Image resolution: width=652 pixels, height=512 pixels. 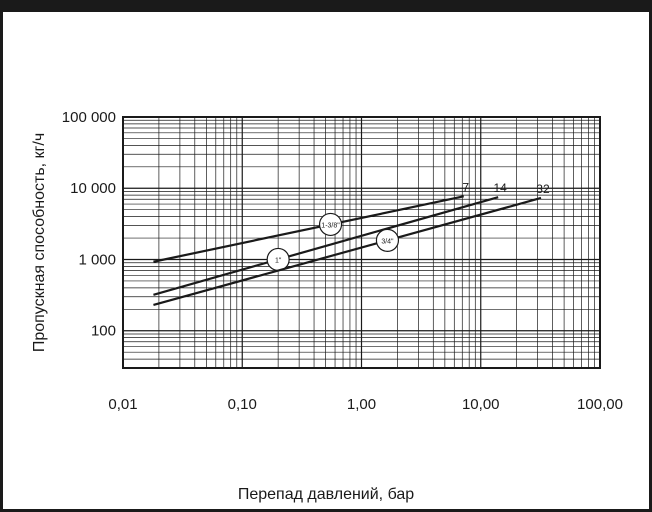 What do you see at coordinates (278, 260) in the screenshot?
I see `series-marker-label-14: 1"` at bounding box center [278, 260].